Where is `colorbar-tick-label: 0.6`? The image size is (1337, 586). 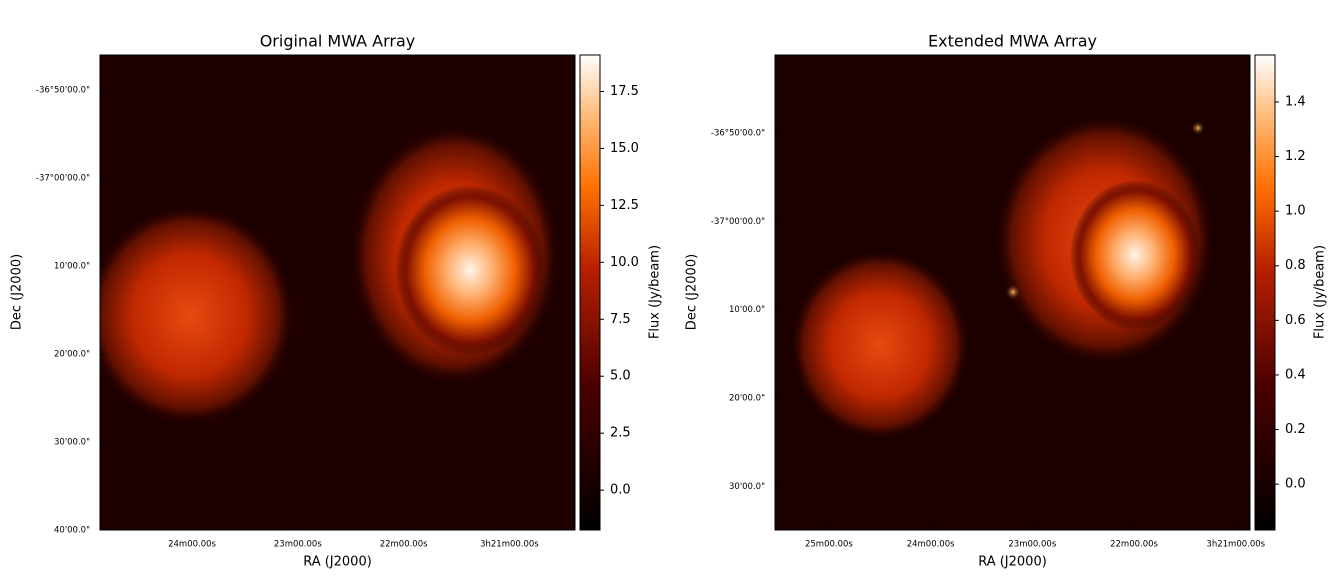
colorbar-tick-label: 0.6 is located at coordinates (1295, 320).